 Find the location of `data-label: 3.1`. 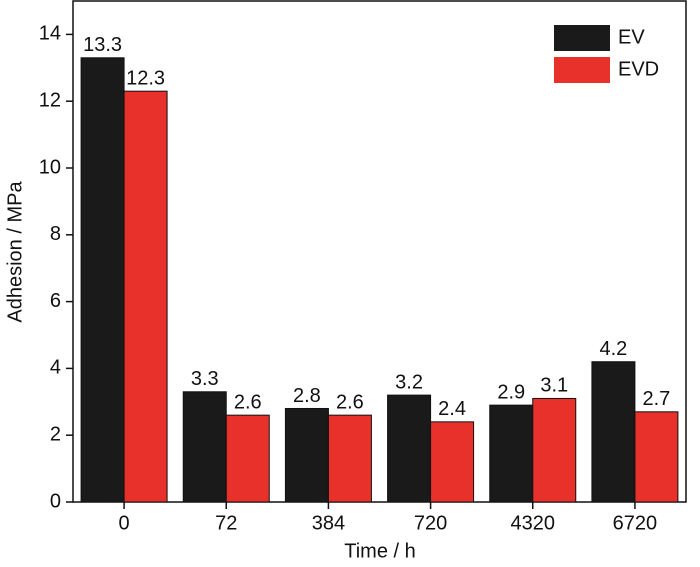

data-label: 3.1 is located at coordinates (554, 386).